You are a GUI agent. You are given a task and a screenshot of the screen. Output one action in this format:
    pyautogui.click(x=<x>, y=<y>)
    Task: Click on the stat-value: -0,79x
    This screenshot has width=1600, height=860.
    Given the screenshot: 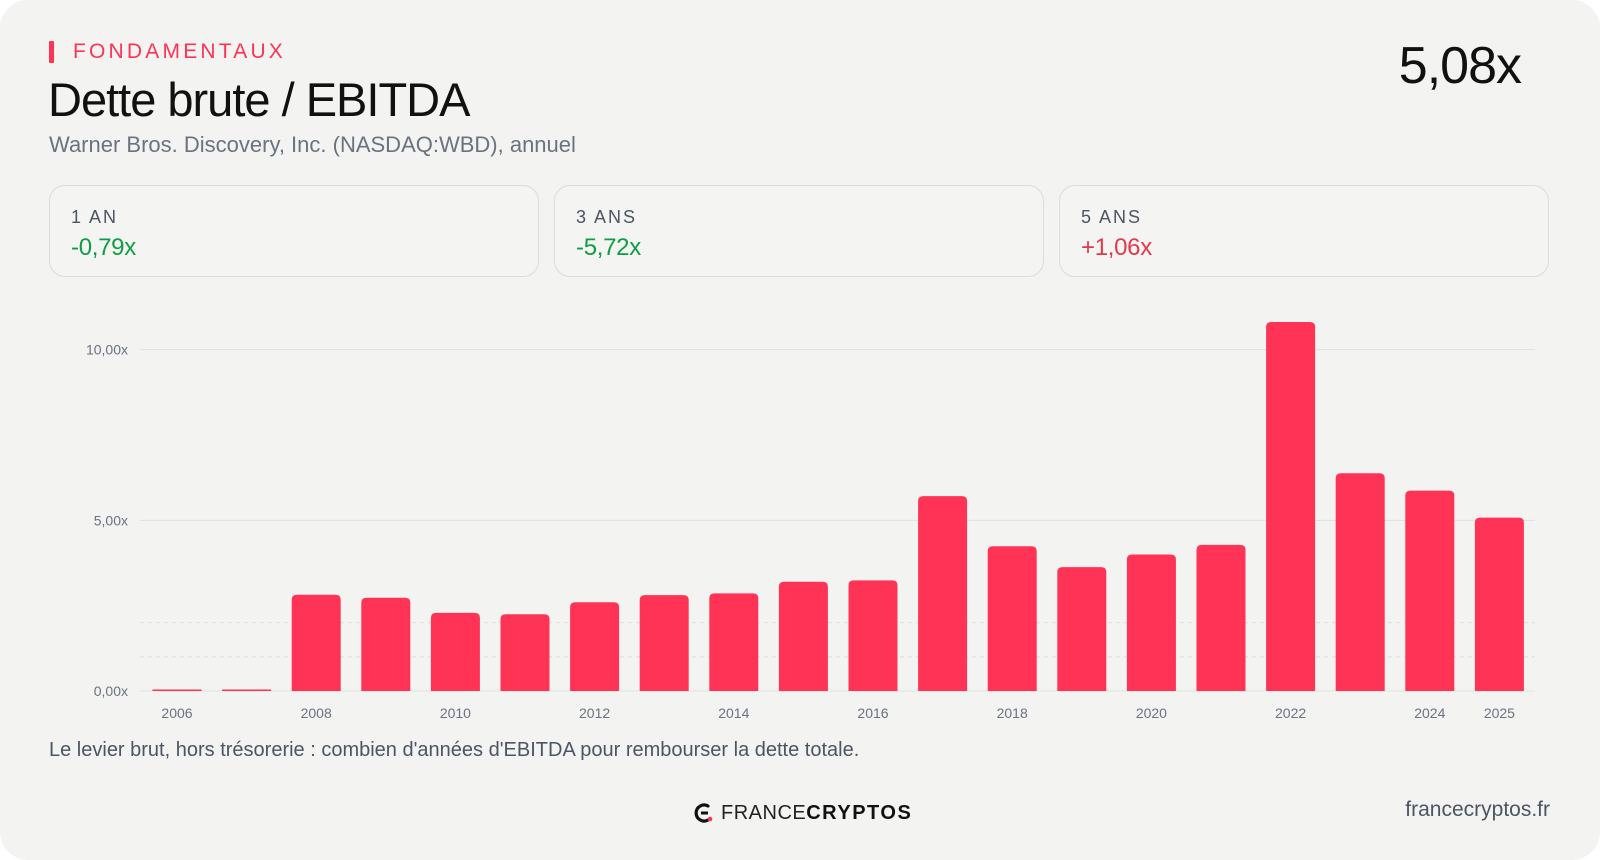 What is the action you would take?
    pyautogui.click(x=103, y=247)
    